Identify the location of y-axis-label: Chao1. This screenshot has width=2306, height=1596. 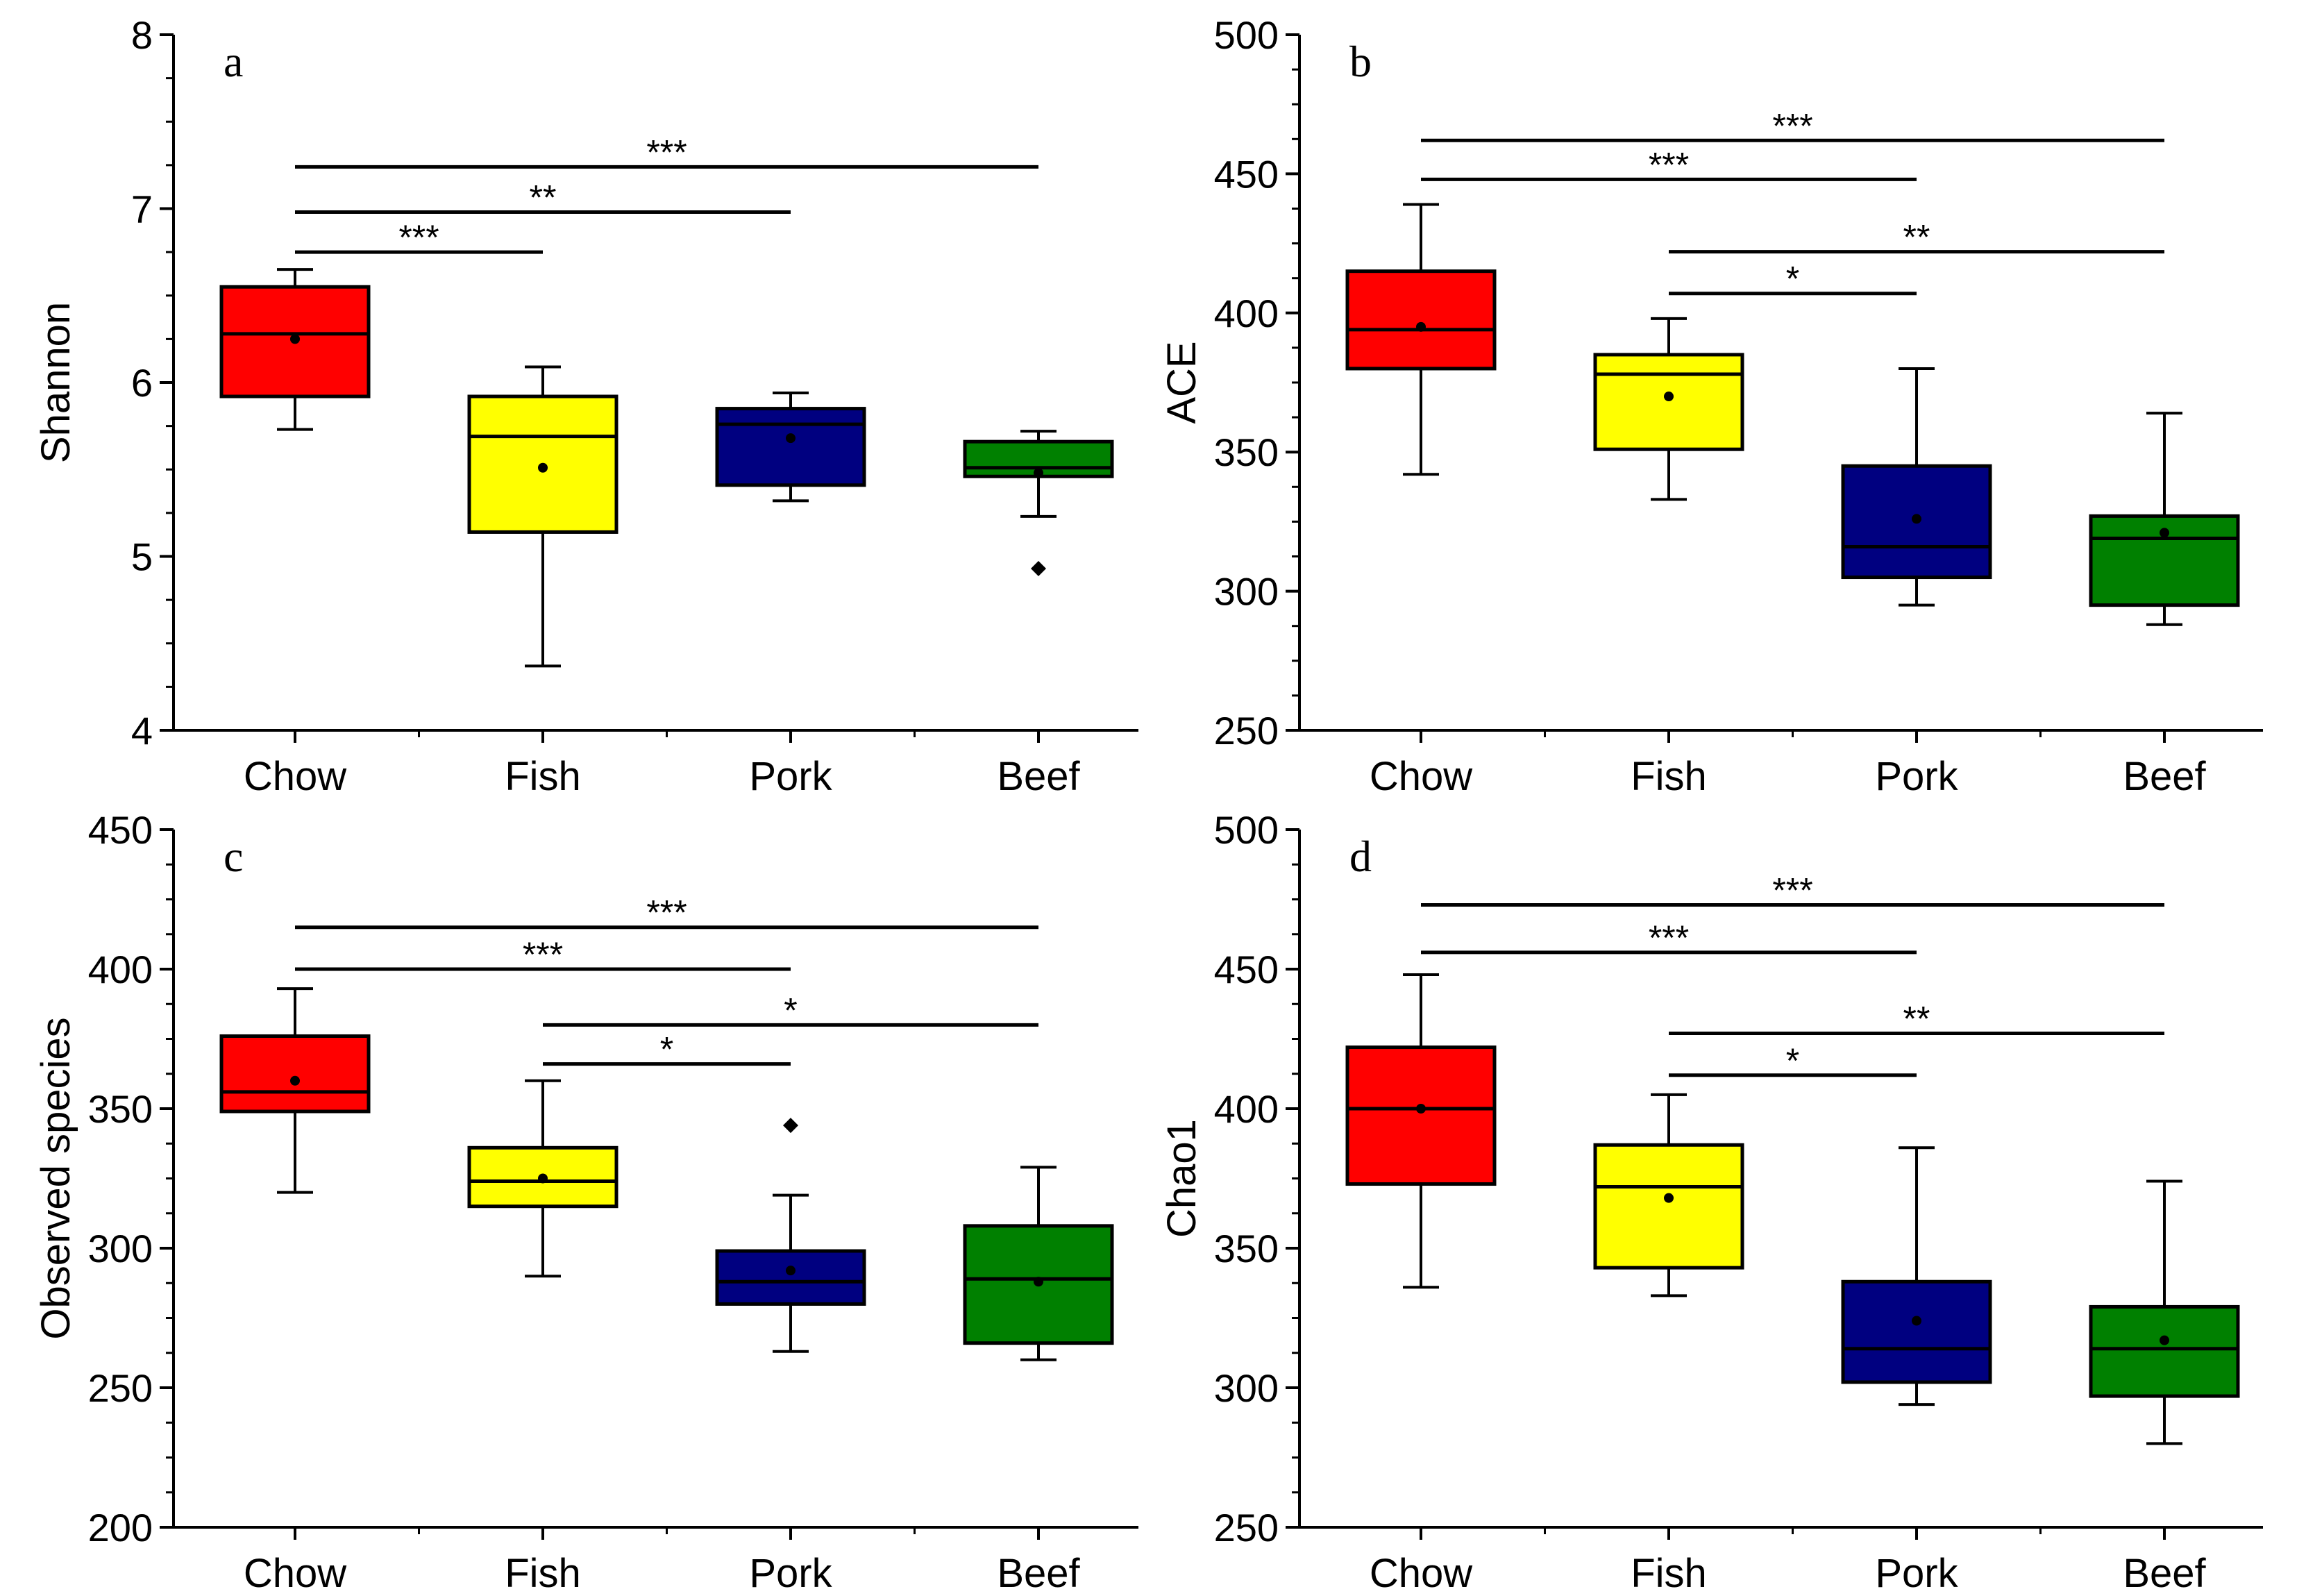
(1181, 1178).